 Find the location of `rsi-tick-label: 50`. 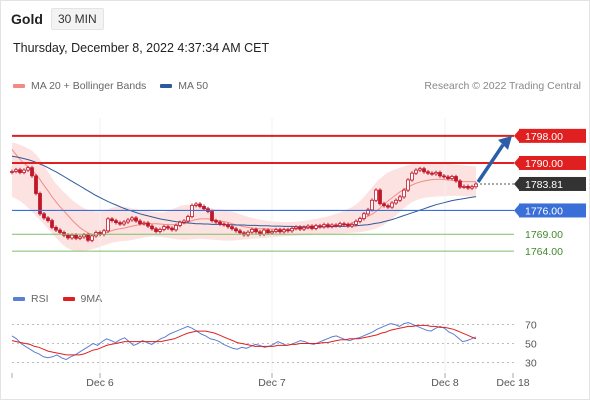

rsi-tick-label: 50 is located at coordinates (531, 345).